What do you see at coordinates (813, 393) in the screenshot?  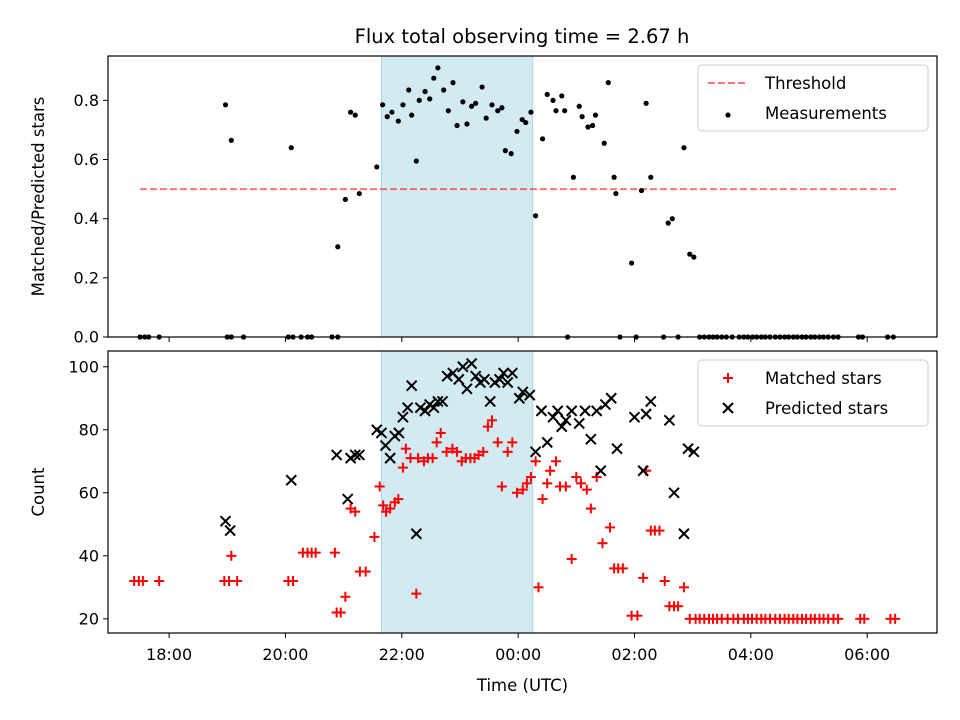 I see `count-legend: Matched stars Predicted stars` at bounding box center [813, 393].